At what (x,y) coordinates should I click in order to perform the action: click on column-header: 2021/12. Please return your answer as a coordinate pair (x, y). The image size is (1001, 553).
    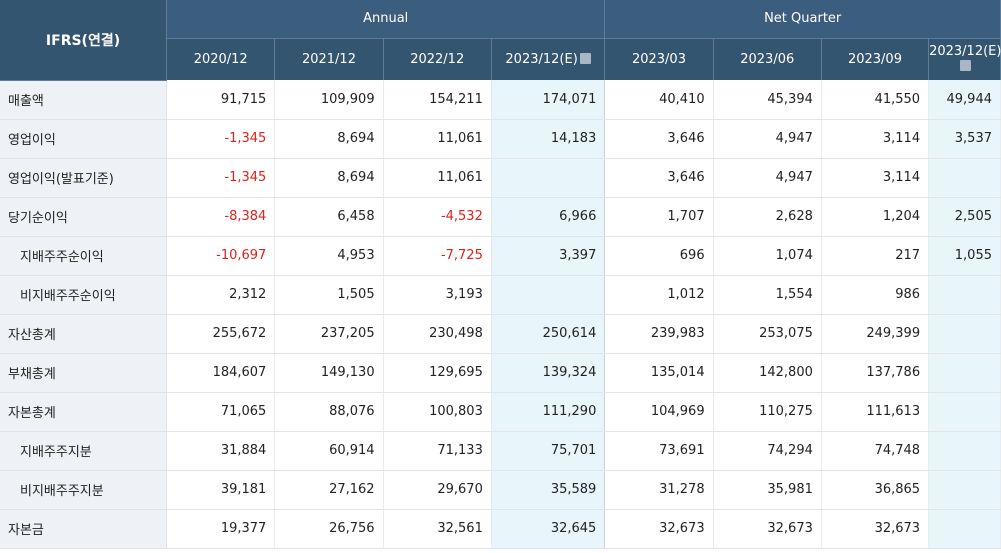
    Looking at the image, I should click on (329, 59).